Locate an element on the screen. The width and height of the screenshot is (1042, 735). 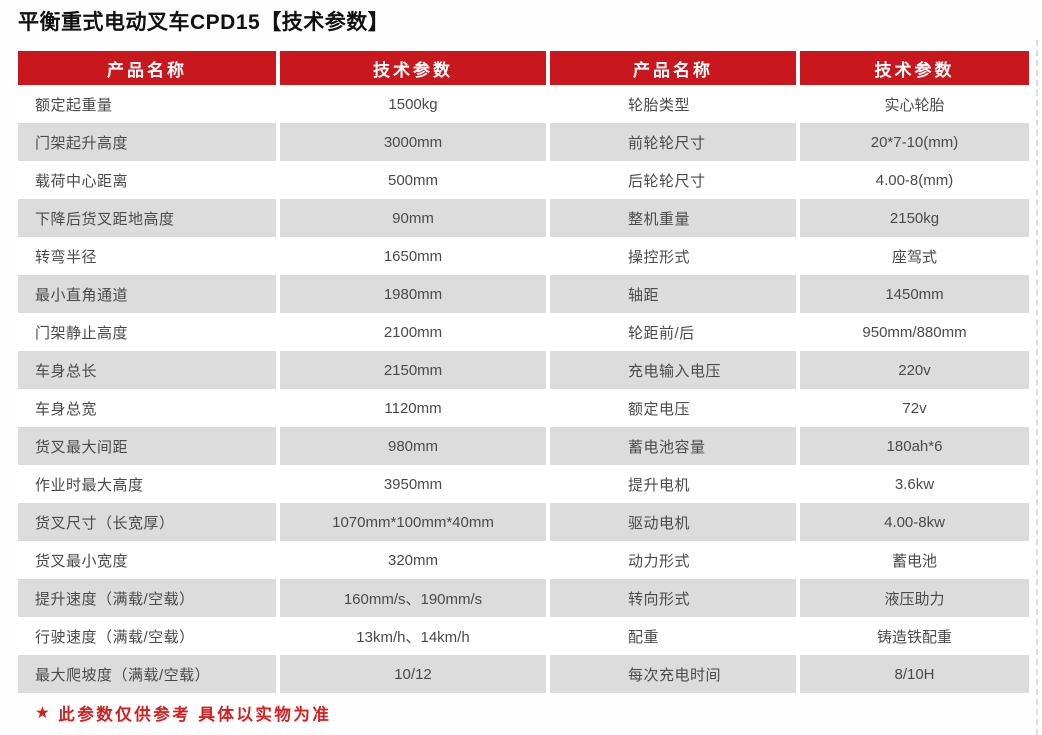
param-value-cell: 铸造铁配重 is located at coordinates (914, 636).